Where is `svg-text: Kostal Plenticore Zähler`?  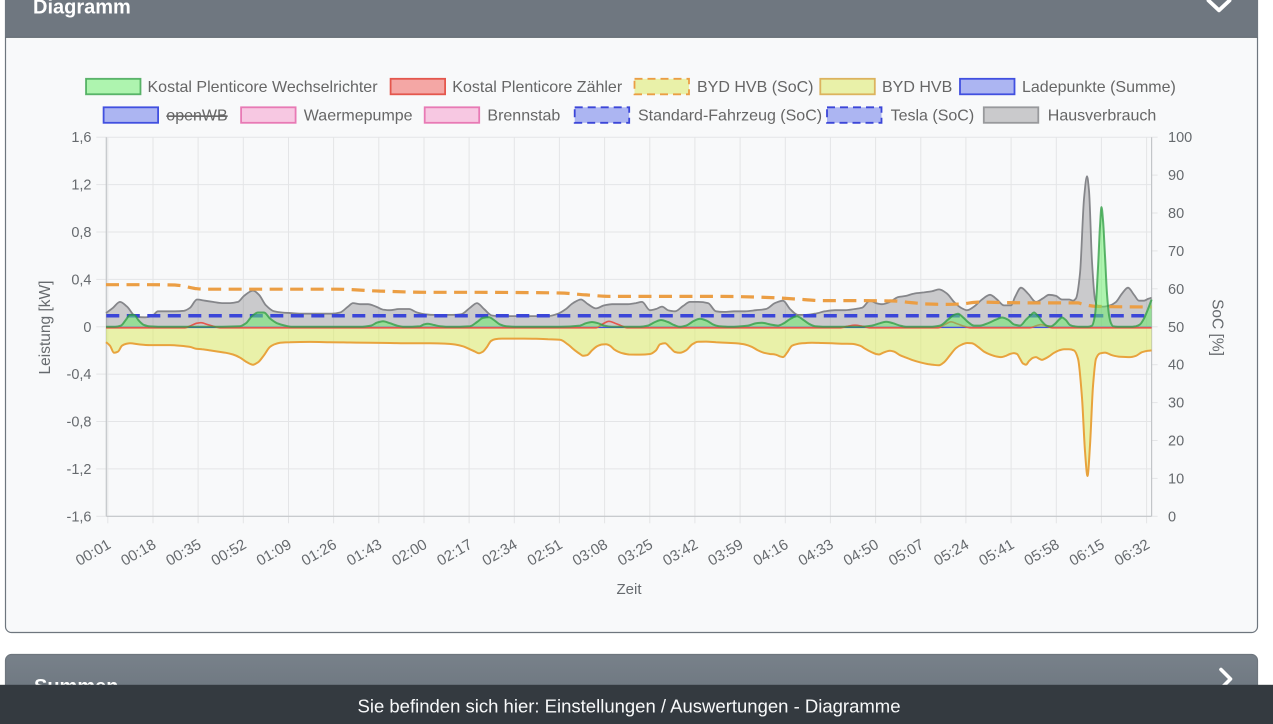 svg-text: Kostal Plenticore Zähler is located at coordinates (537, 87).